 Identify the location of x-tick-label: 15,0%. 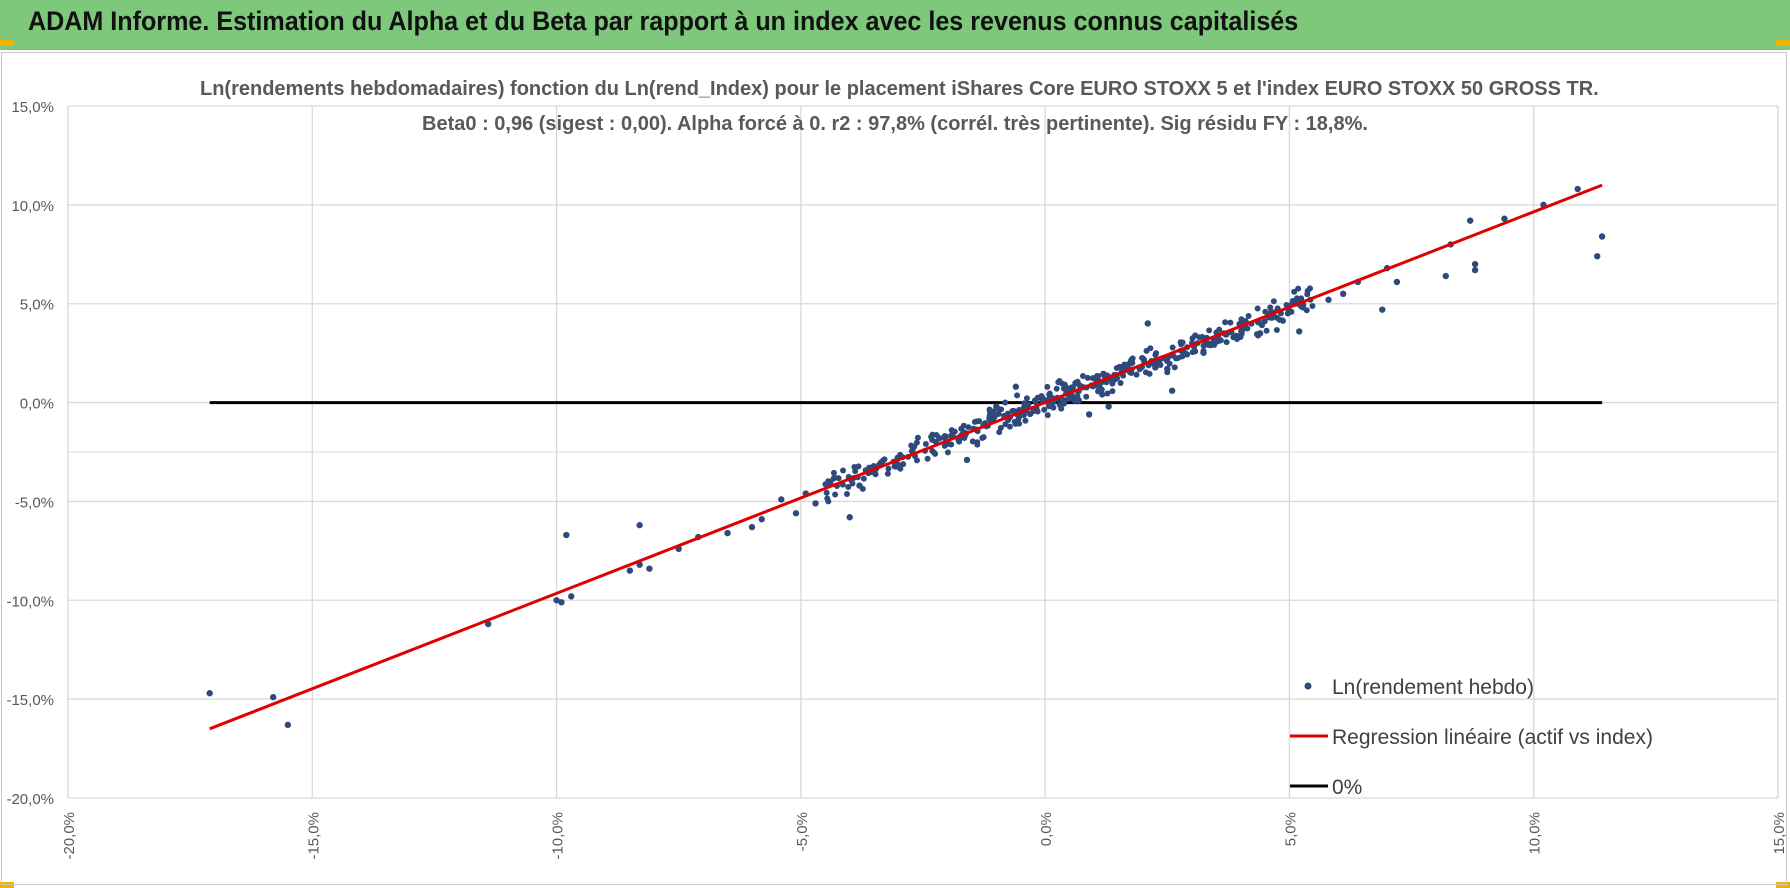
(1779, 833).